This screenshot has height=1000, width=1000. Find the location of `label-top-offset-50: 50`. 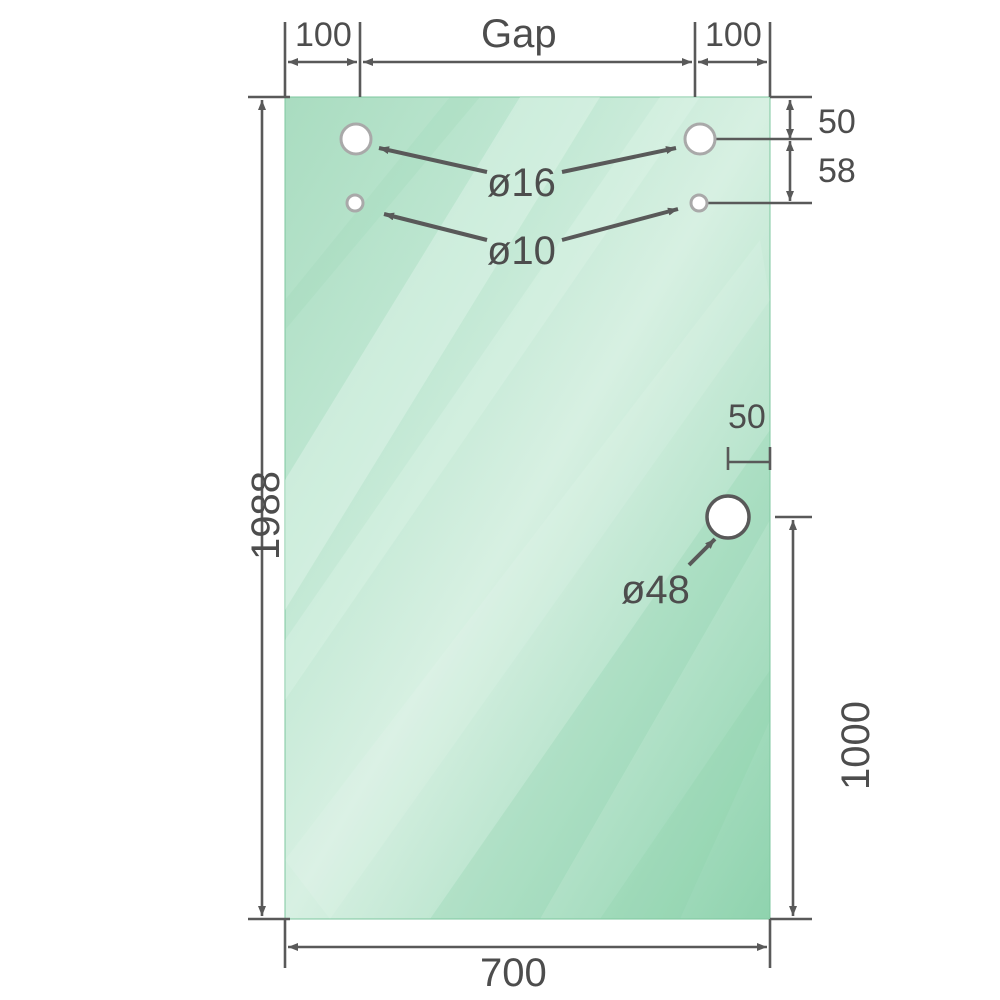

label-top-offset-50: 50 is located at coordinates (837, 122).